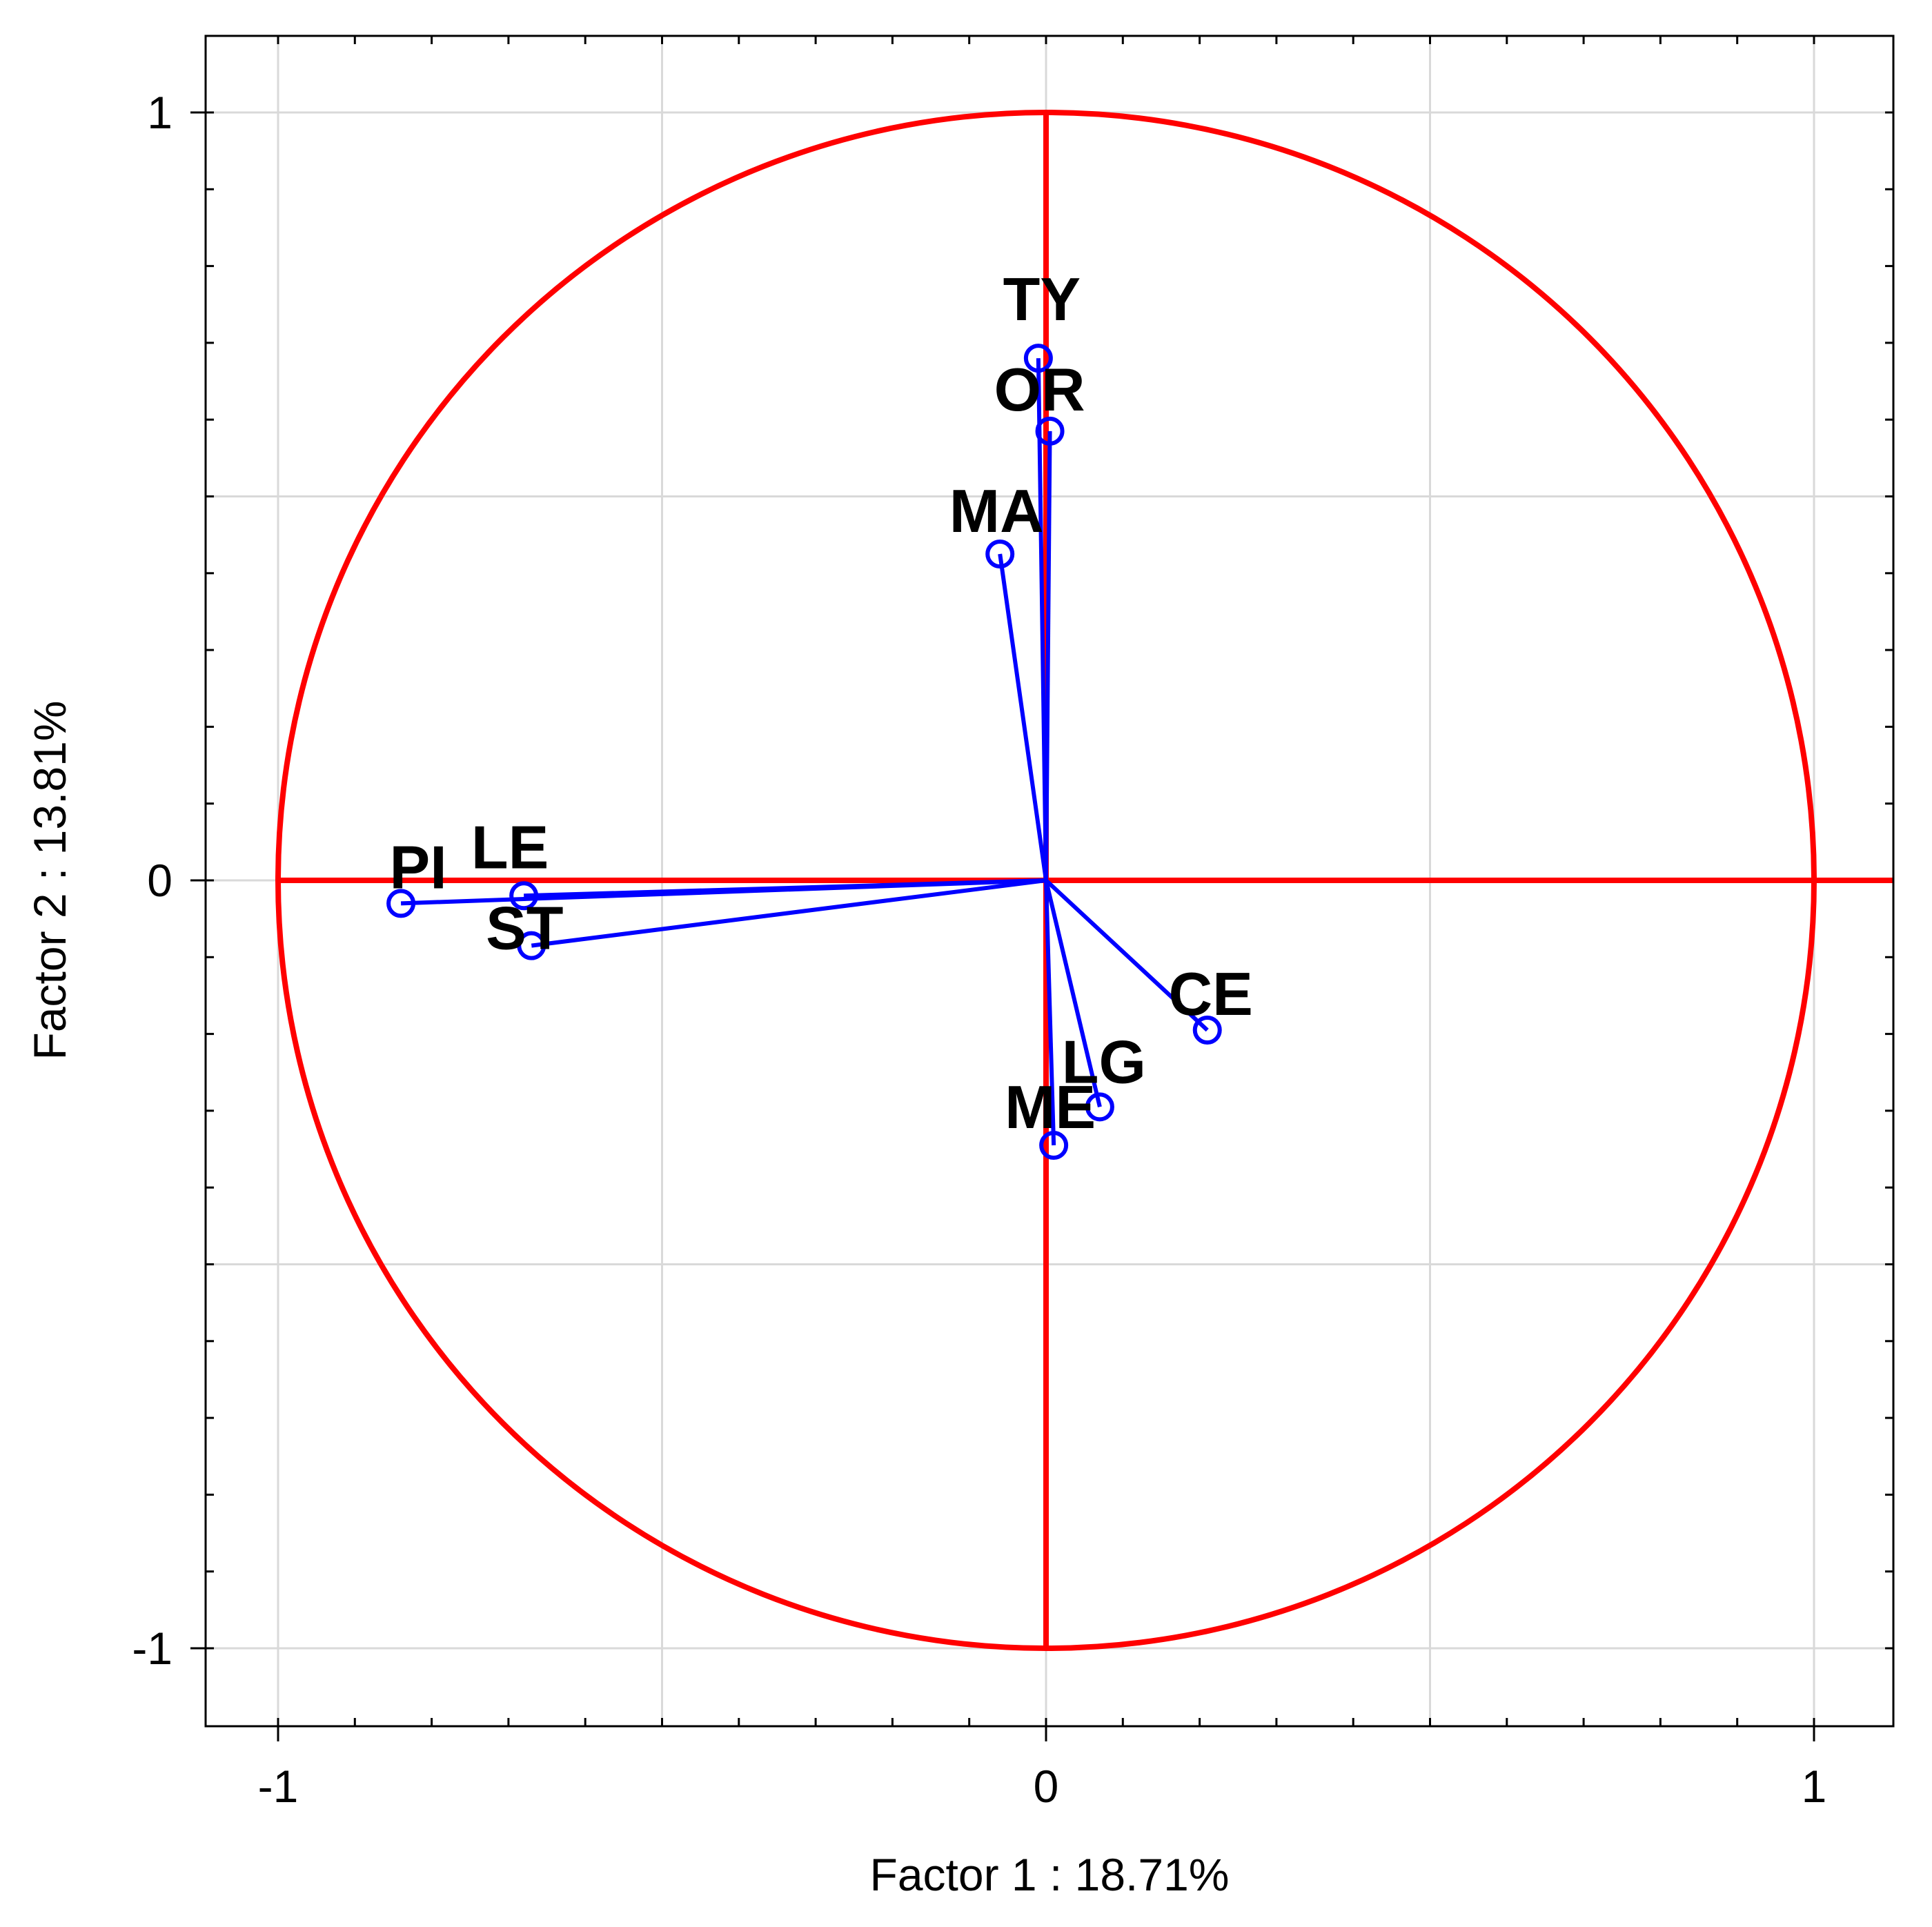  I want to click on variable-label-pi: PI, so click(418, 867).